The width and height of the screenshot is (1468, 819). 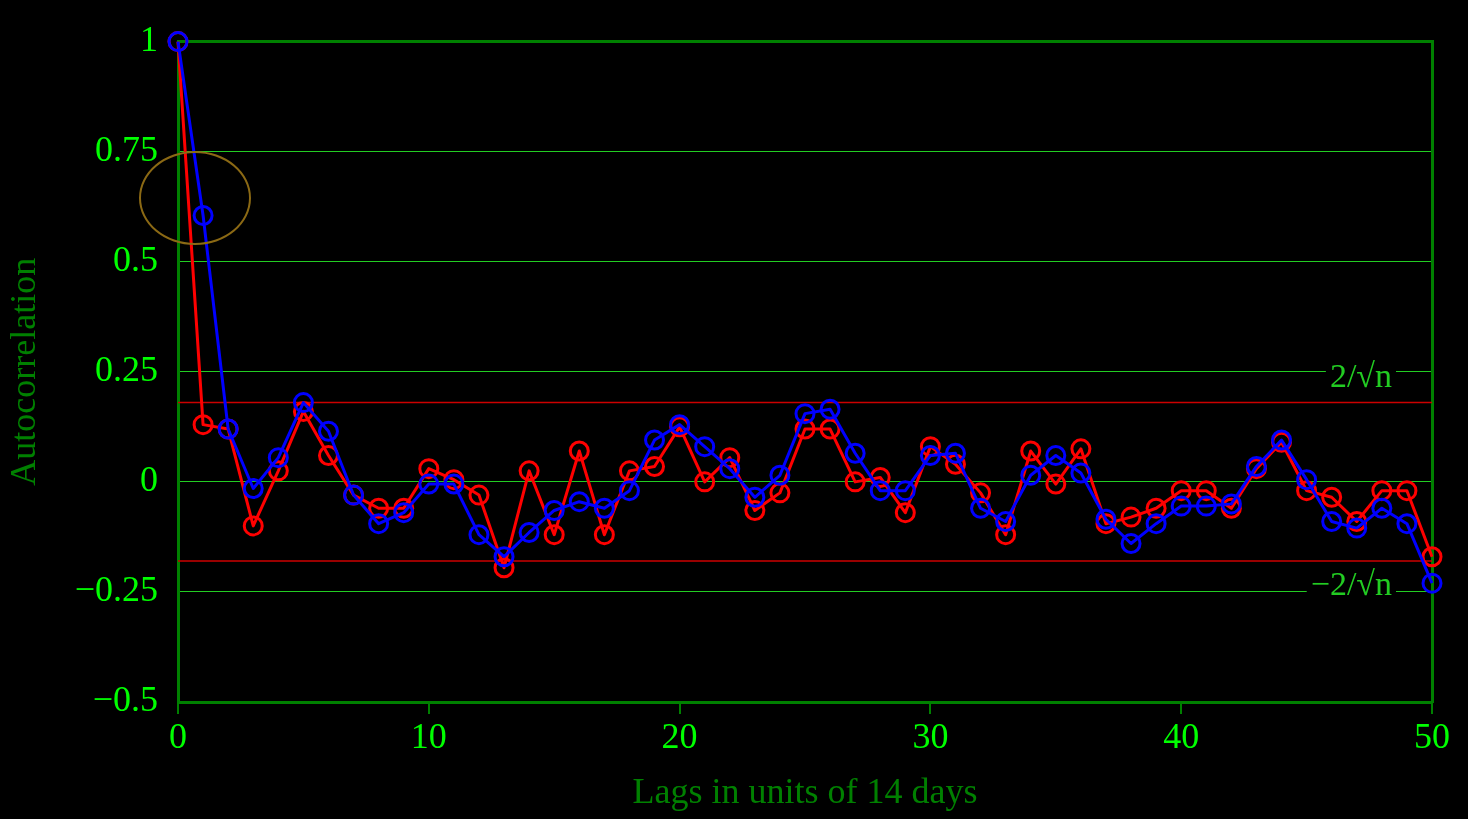 I want to click on y-tick-label: 0.75, so click(x=126, y=149).